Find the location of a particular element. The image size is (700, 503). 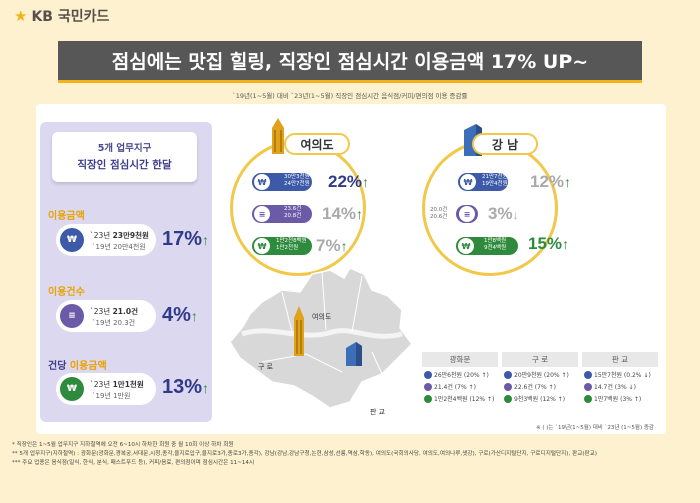

logo-text: KB 국민카드 is located at coordinates (70, 17).